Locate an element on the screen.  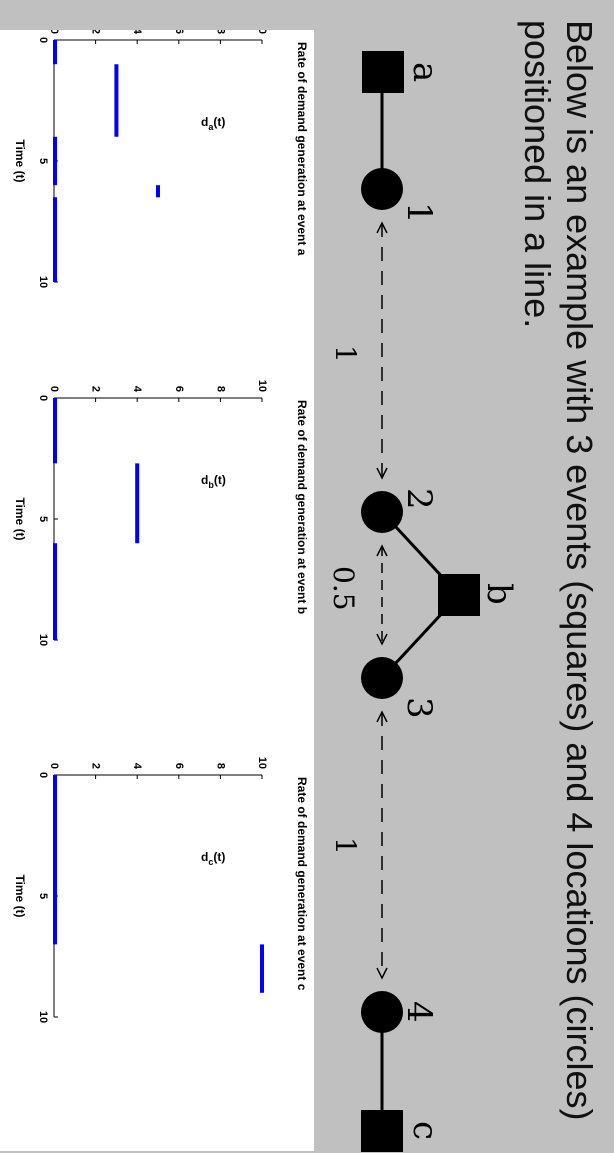
event-label-b: b is located at coordinates (499, 594).